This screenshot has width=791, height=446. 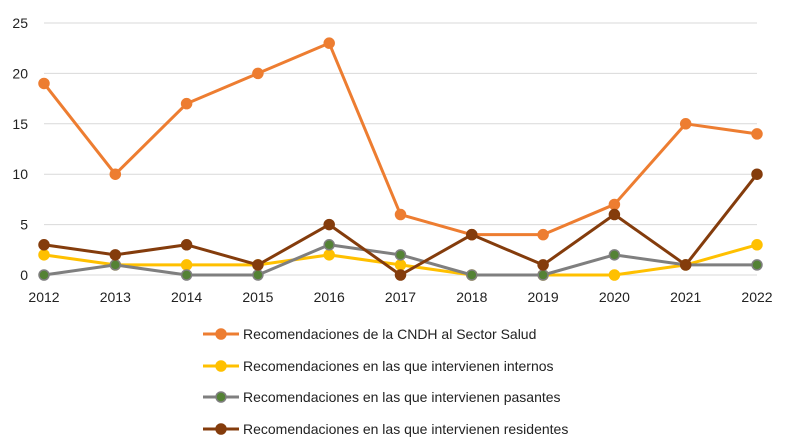 I want to click on y-tick-label: 25, so click(x=20, y=23).